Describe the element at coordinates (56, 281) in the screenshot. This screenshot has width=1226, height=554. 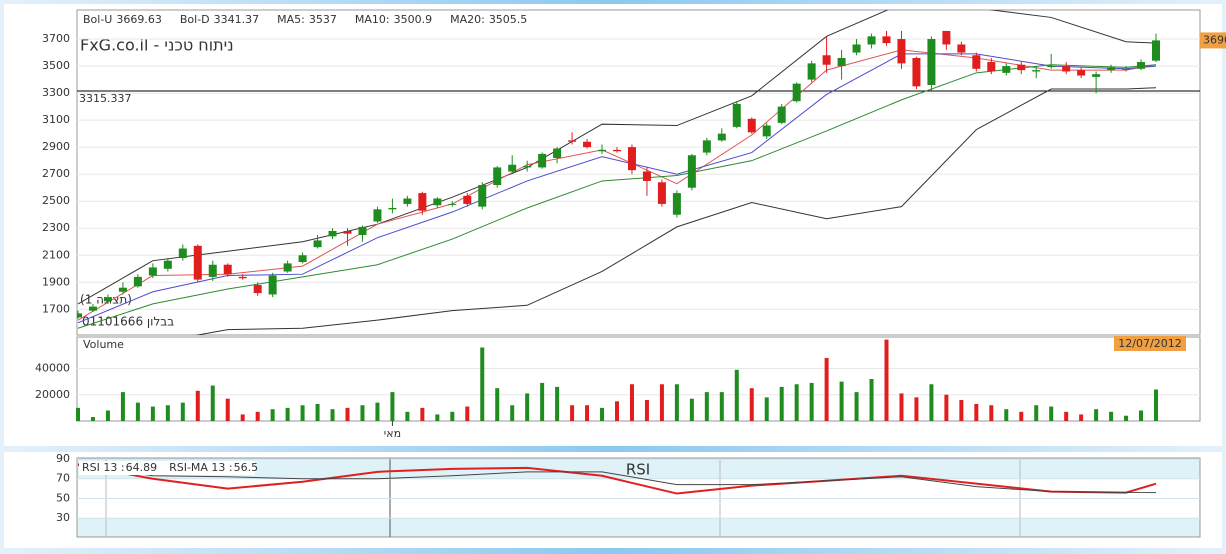
I see `y-tick-label: 1900` at that location.